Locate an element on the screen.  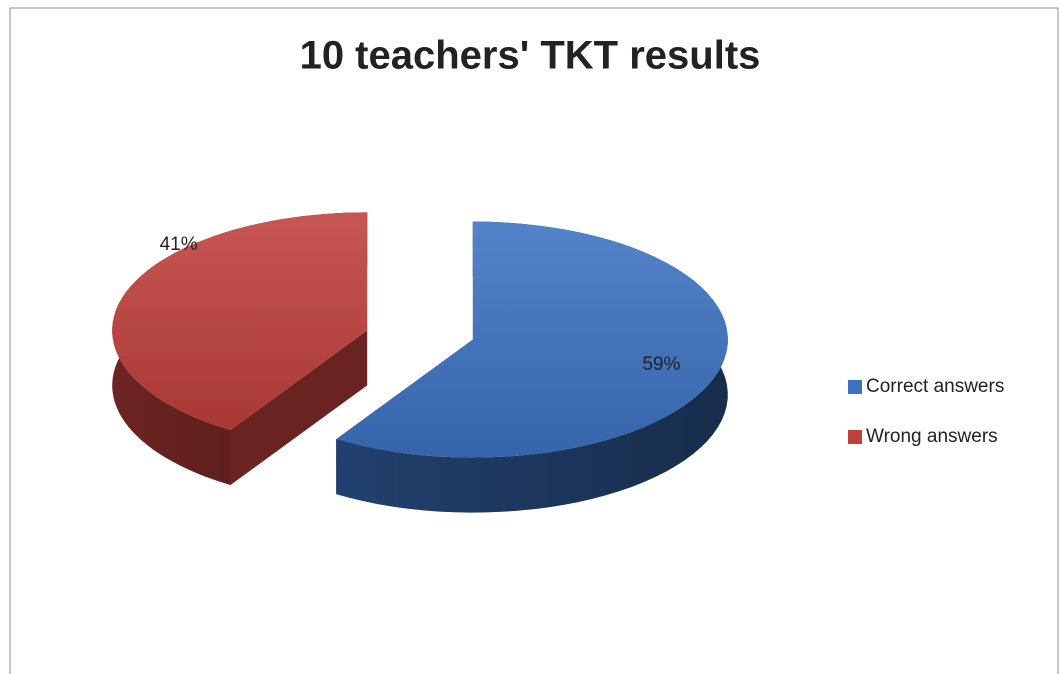
legend-label: Correct answers is located at coordinates (935, 386).